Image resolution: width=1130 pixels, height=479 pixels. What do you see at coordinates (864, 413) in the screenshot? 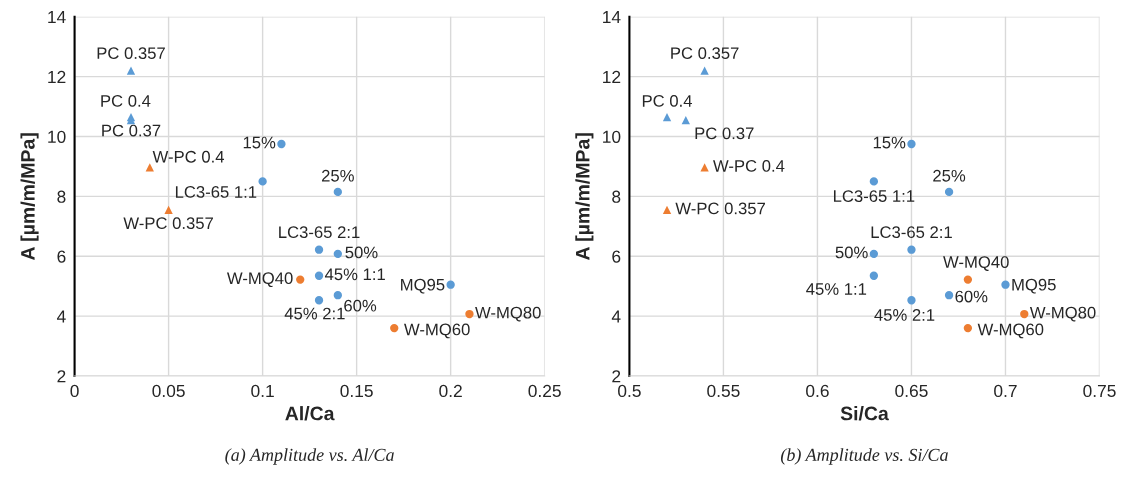
I see `x-axis-title: Si/Ca` at bounding box center [864, 413].